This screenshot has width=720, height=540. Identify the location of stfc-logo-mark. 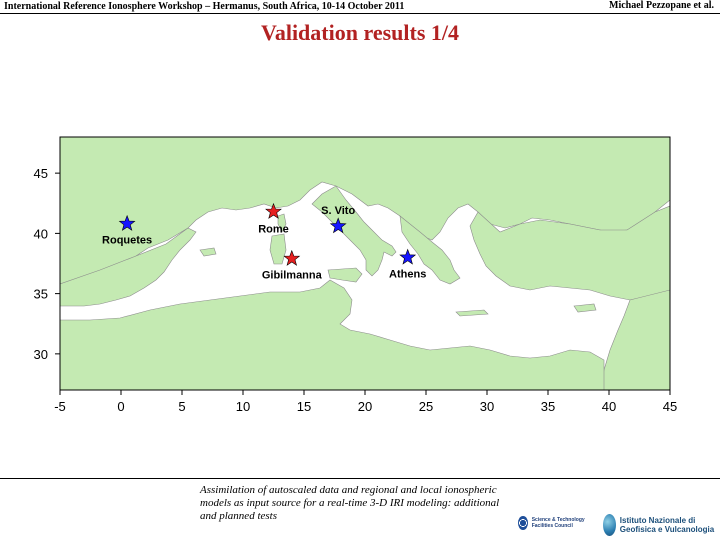
(523, 523).